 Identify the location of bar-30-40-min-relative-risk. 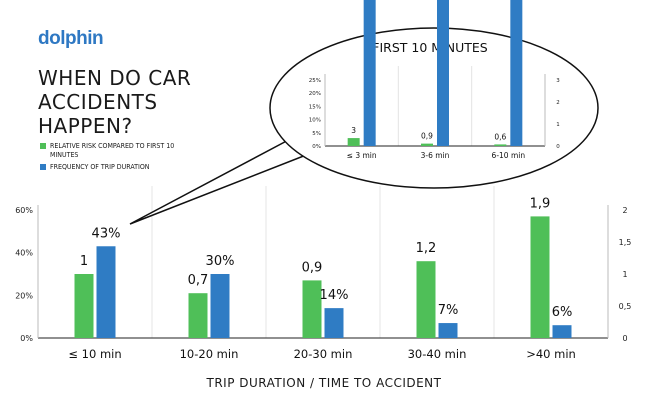
(426, 299).